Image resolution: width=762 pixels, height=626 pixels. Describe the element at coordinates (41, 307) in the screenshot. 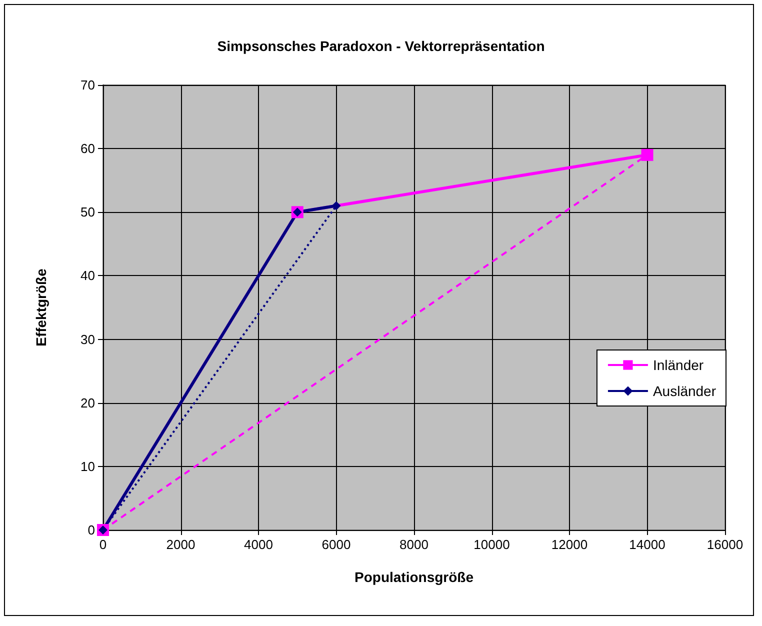

I see `y-axis-title: Effektgröße` at that location.